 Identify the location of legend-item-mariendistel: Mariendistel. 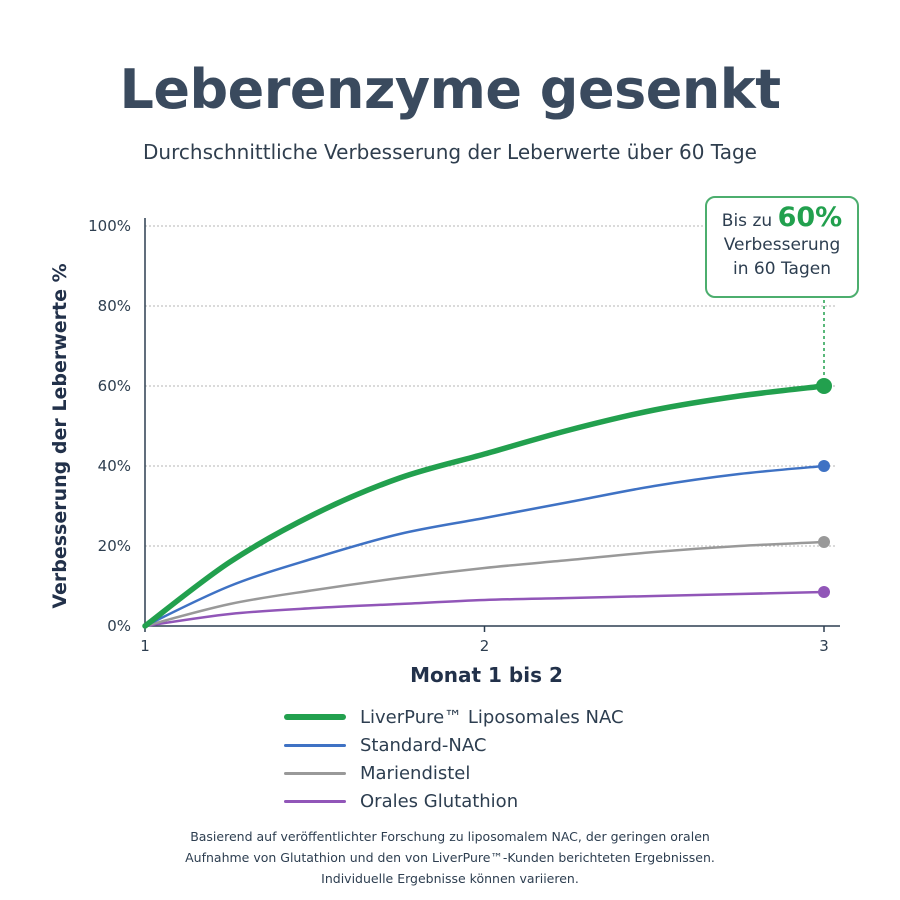
(454, 773).